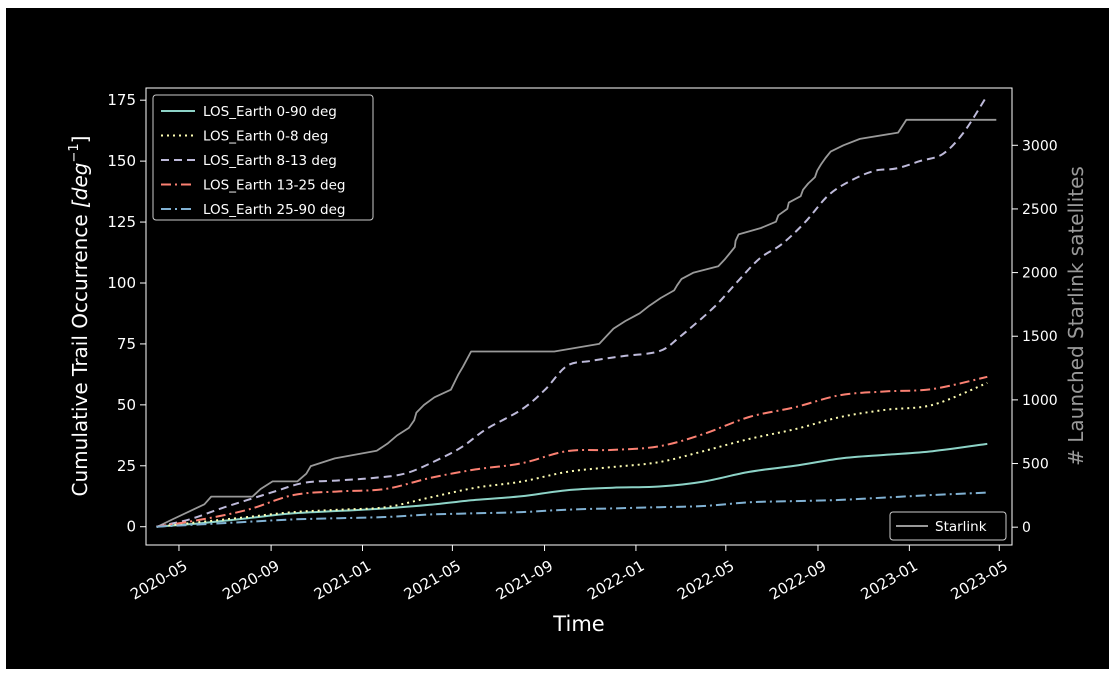  What do you see at coordinates (1035, 465) in the screenshot?
I see `y2-tick-label: 500` at bounding box center [1035, 465].